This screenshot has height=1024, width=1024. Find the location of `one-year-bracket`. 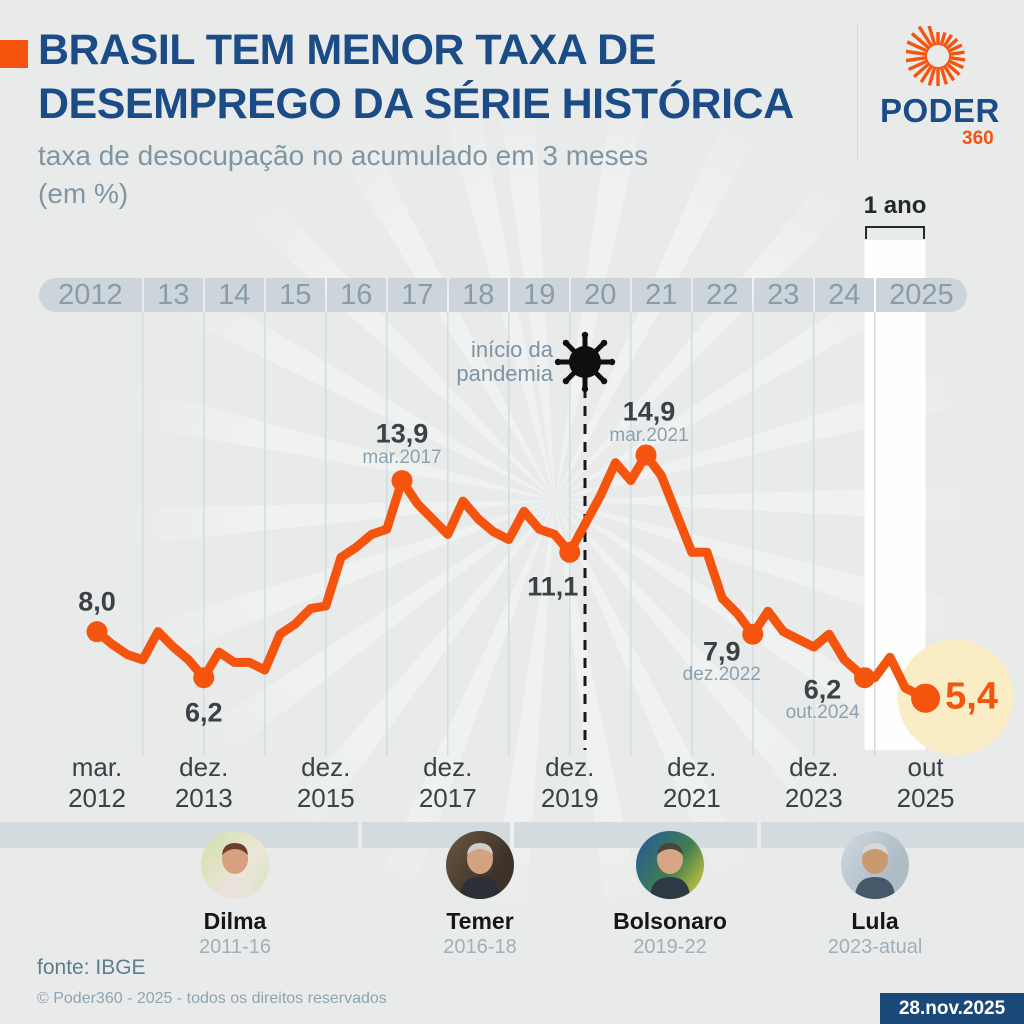

one-year-bracket is located at coordinates (894, 232).